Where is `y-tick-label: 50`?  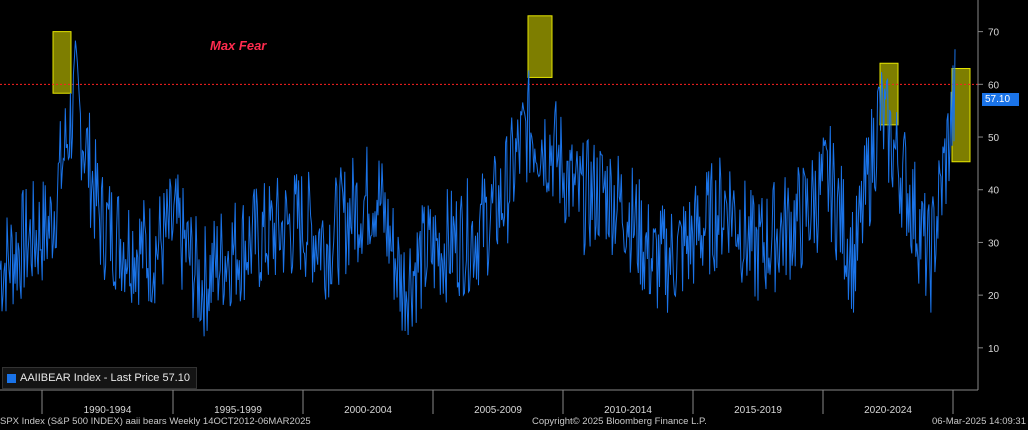
y-tick-label: 50 is located at coordinates (994, 138).